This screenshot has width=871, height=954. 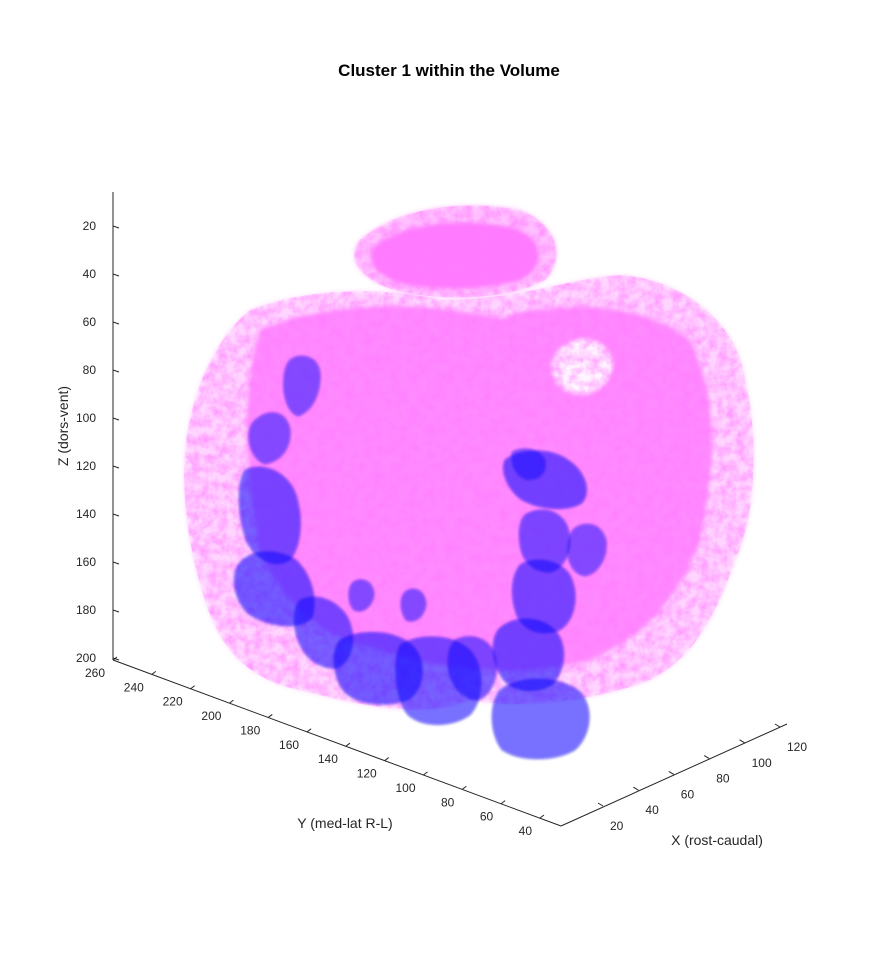 What do you see at coordinates (797, 747) in the screenshot?
I see `x-tick-label: 120` at bounding box center [797, 747].